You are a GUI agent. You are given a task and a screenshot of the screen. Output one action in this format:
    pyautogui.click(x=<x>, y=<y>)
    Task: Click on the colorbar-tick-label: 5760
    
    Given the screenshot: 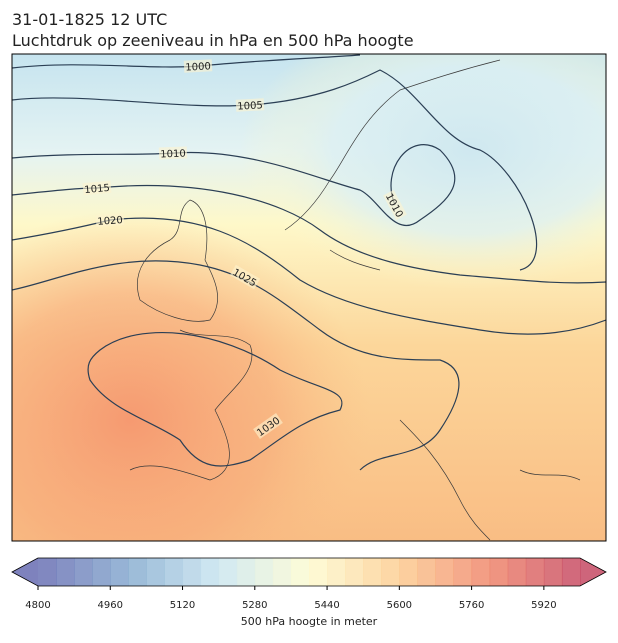 What is the action you would take?
    pyautogui.click(x=471, y=605)
    